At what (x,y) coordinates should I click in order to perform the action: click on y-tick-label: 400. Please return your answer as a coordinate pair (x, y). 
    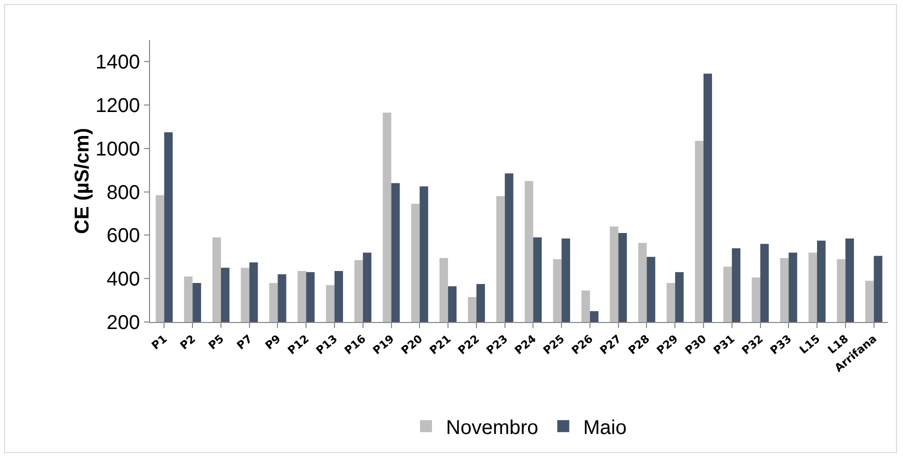
    Looking at the image, I should click on (123, 279).